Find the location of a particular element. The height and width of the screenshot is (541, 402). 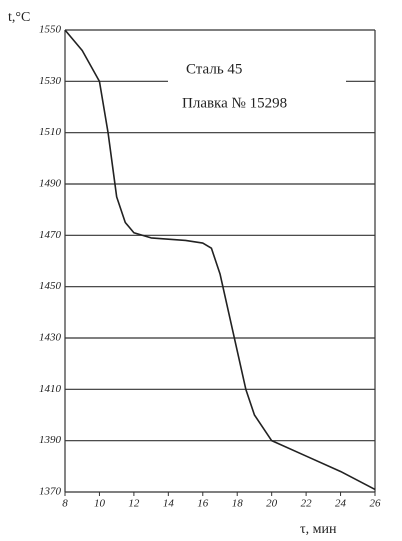

x-tick-label: 8 is located at coordinates (65, 504).